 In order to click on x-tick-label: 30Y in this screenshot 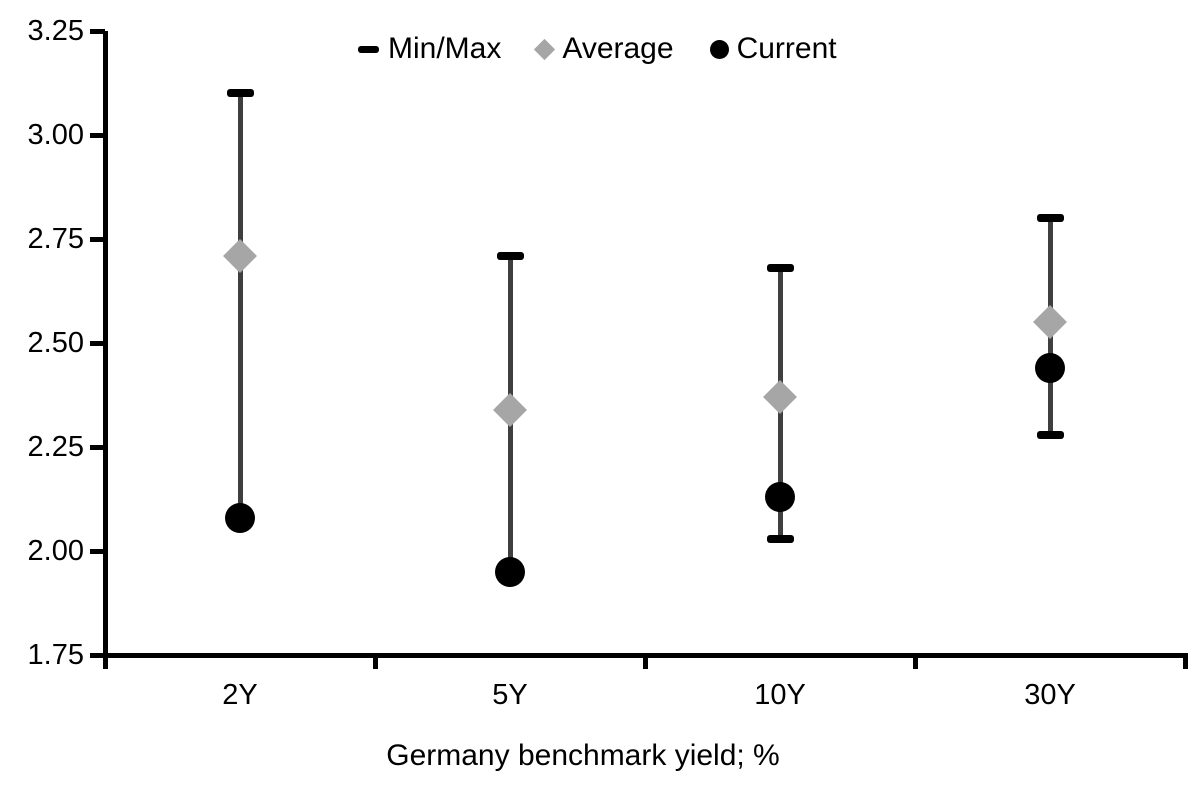, I will do `click(1050, 695)`.